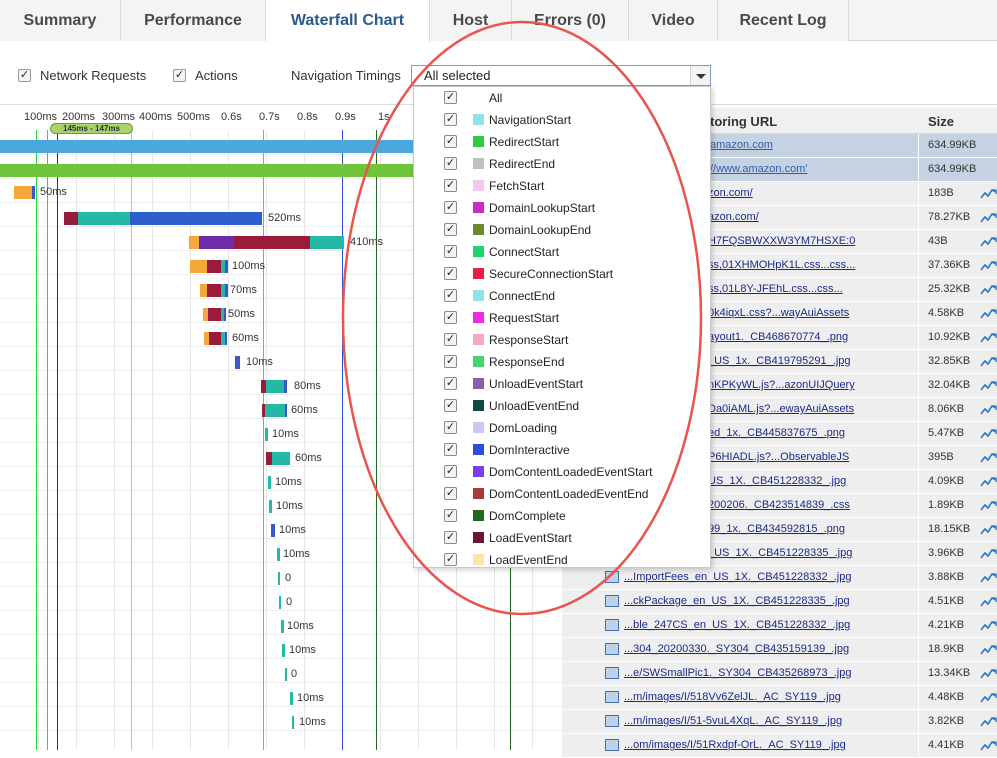 Image resolution: width=997 pixels, height=758 pixels. Describe the element at coordinates (777, 481) in the screenshot. I see `url-link: US_1X._CB451228332_.jpg` at that location.